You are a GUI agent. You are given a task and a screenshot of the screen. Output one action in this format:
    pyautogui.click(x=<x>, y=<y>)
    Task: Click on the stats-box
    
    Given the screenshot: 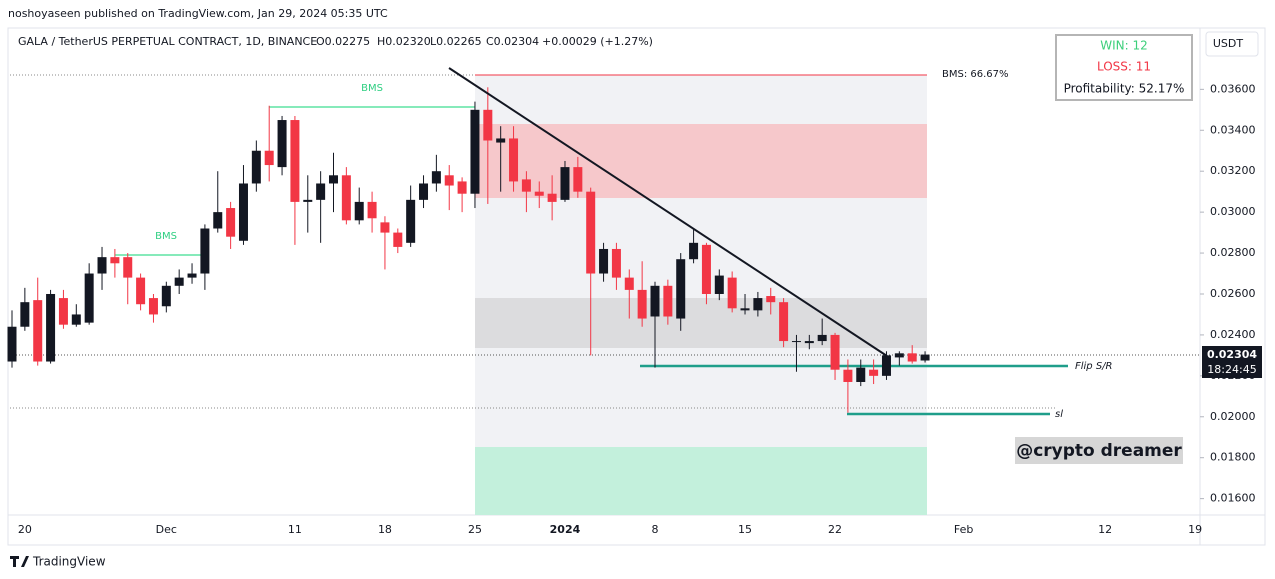 What is the action you would take?
    pyautogui.click(x=1124, y=67)
    